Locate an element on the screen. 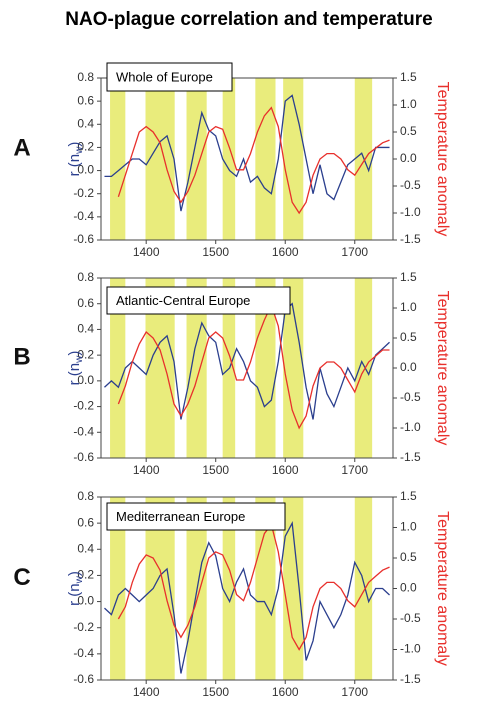 Image resolution: width=499 pixels, height=712 pixels. panel-letter: A is located at coordinates (21, 147).